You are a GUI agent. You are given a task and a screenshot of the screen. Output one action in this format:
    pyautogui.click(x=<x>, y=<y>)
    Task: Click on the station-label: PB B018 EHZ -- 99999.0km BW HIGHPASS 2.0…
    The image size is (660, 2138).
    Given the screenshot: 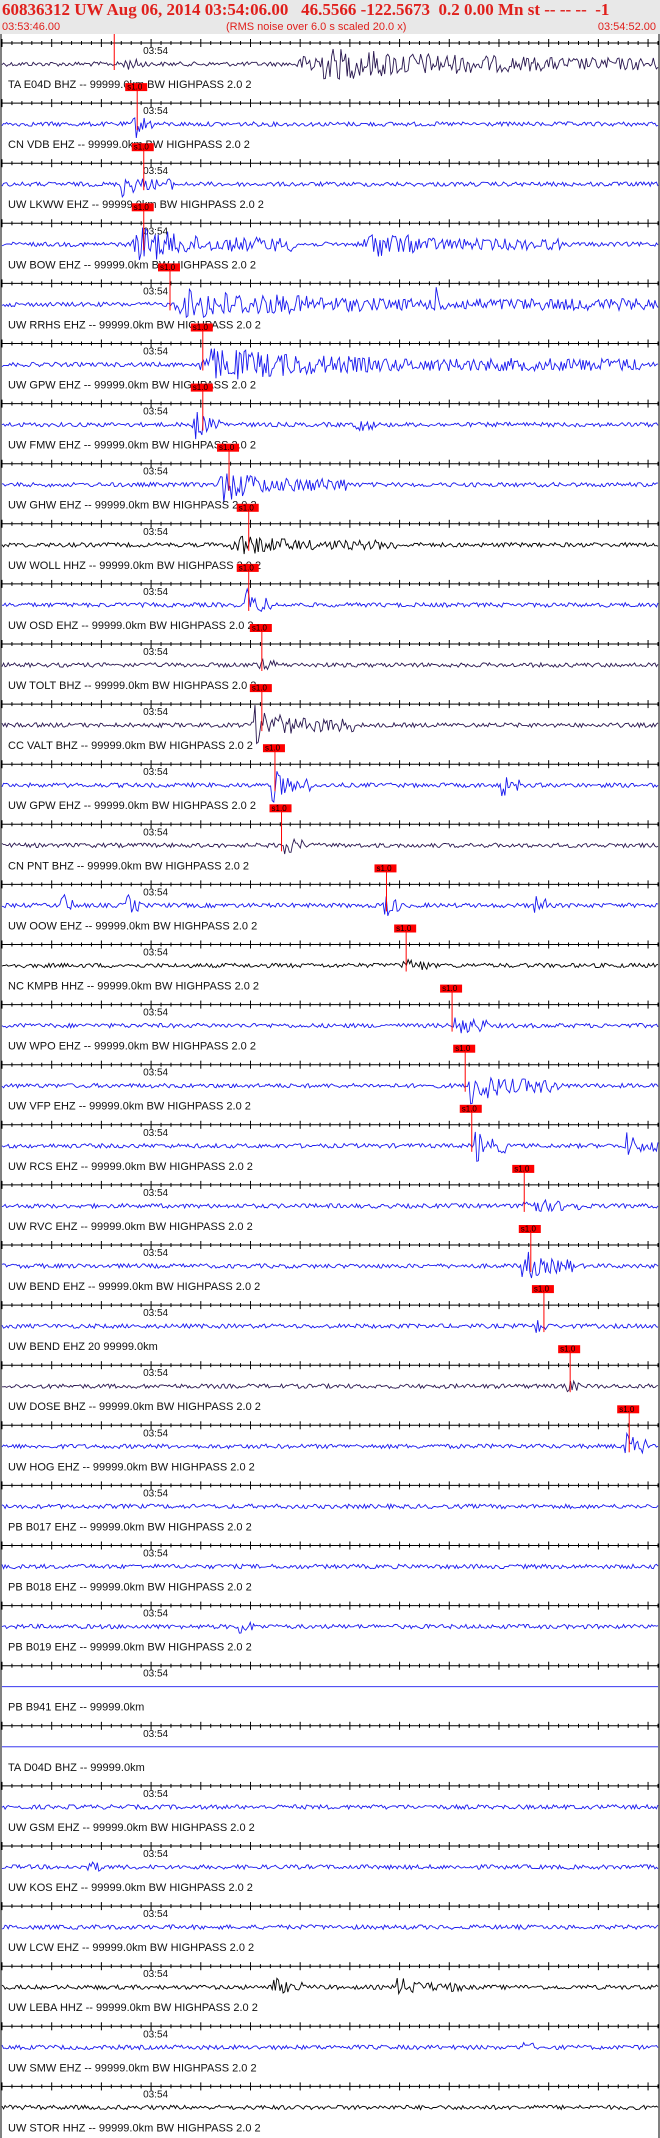 What is the action you would take?
    pyautogui.click(x=130, y=1588)
    